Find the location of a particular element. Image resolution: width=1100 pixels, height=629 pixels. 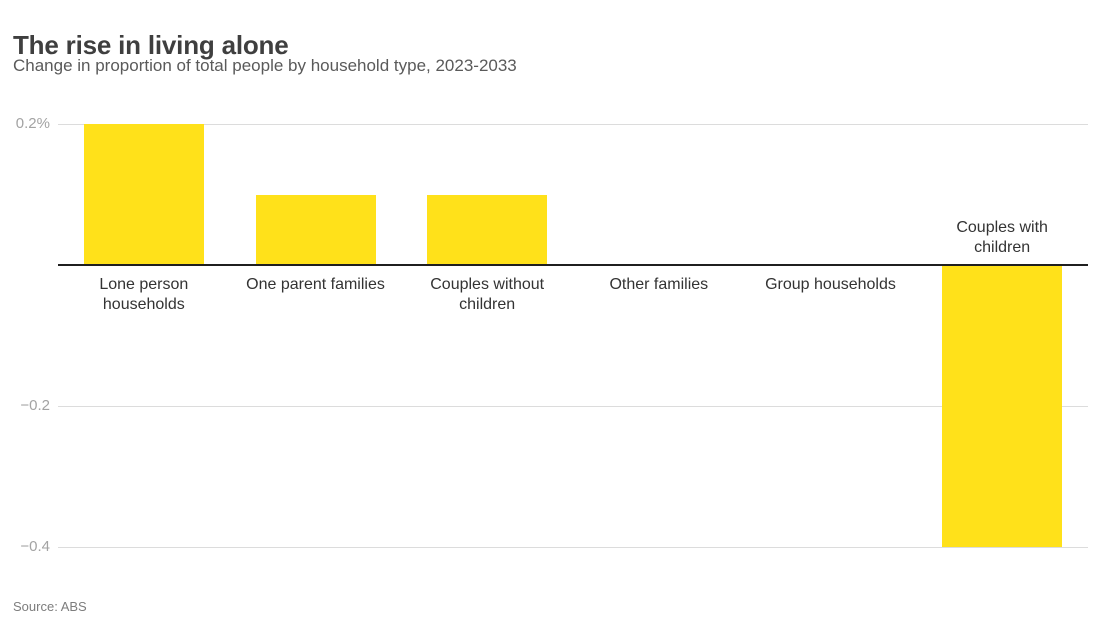

category-label: One parent families is located at coordinates (316, 285).